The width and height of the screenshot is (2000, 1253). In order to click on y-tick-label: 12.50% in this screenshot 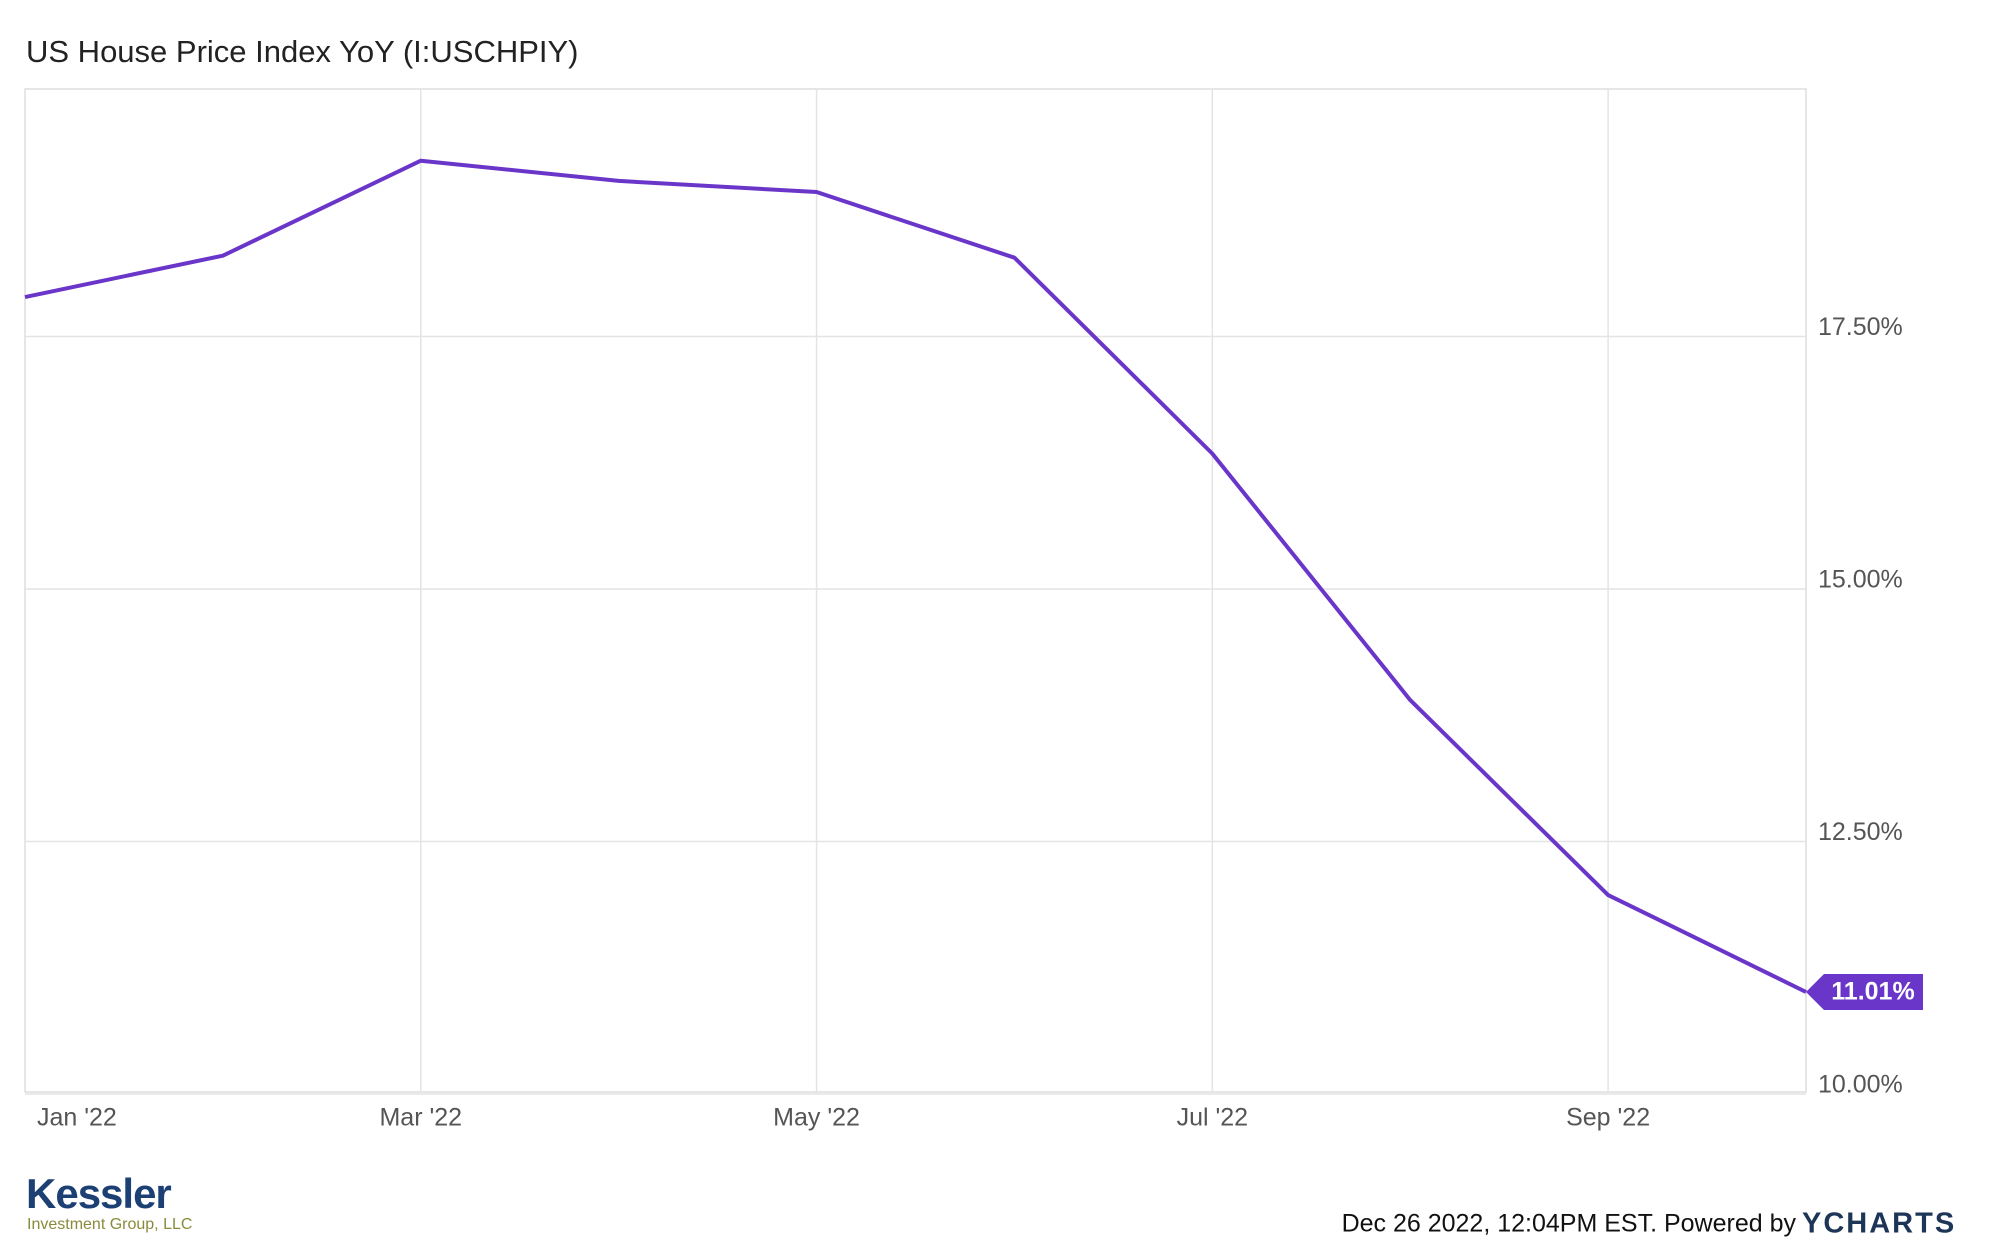, I will do `click(1860, 832)`.